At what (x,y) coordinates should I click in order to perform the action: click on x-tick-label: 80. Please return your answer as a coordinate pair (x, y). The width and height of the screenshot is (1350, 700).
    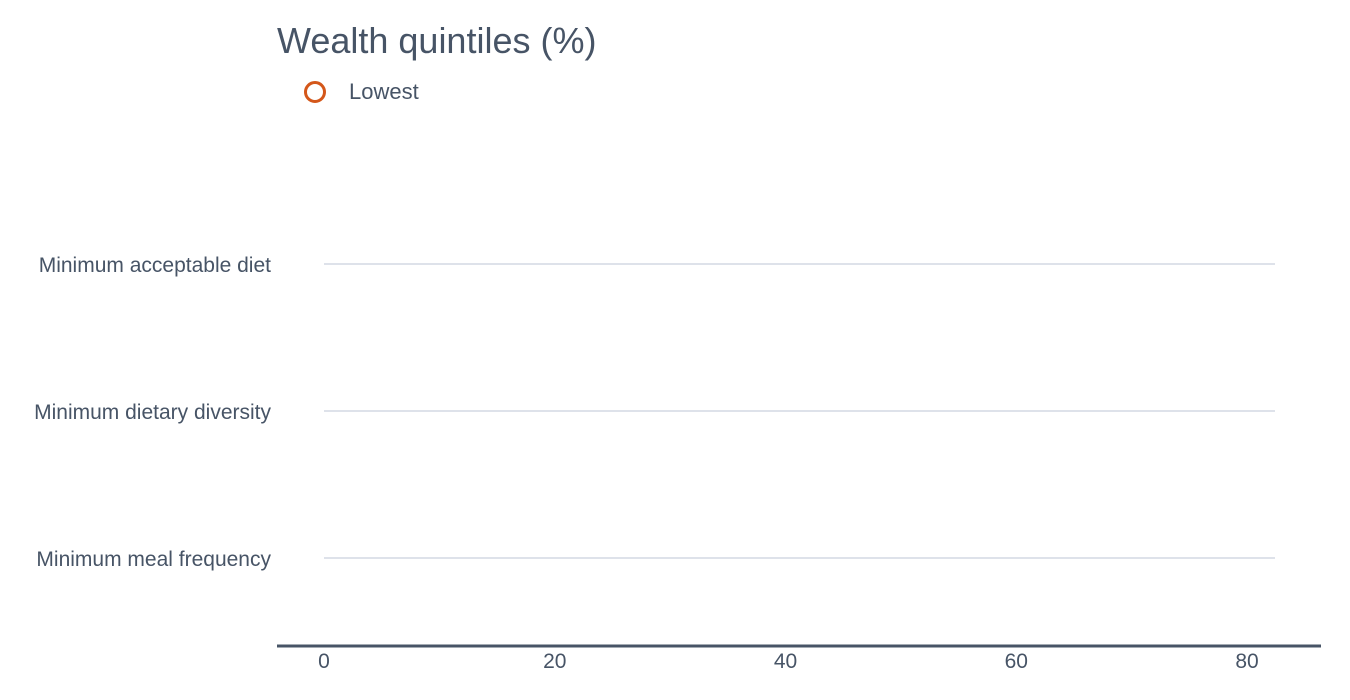
    Looking at the image, I should click on (1246, 661).